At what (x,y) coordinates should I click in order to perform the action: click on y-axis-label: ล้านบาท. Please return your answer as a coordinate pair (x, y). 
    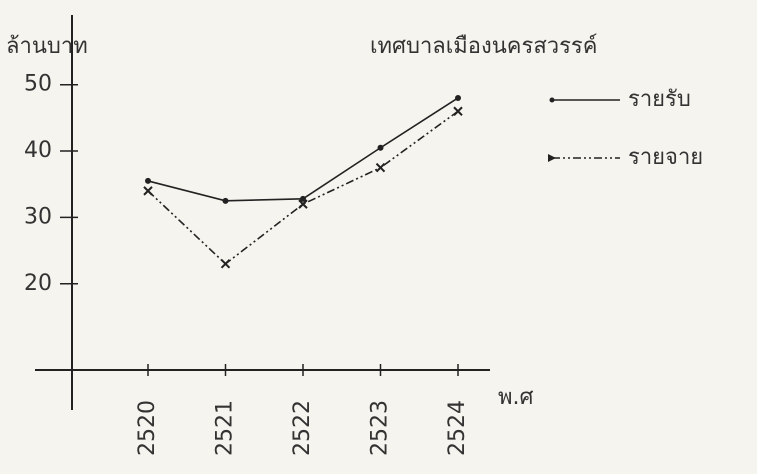
    Looking at the image, I should click on (47, 46).